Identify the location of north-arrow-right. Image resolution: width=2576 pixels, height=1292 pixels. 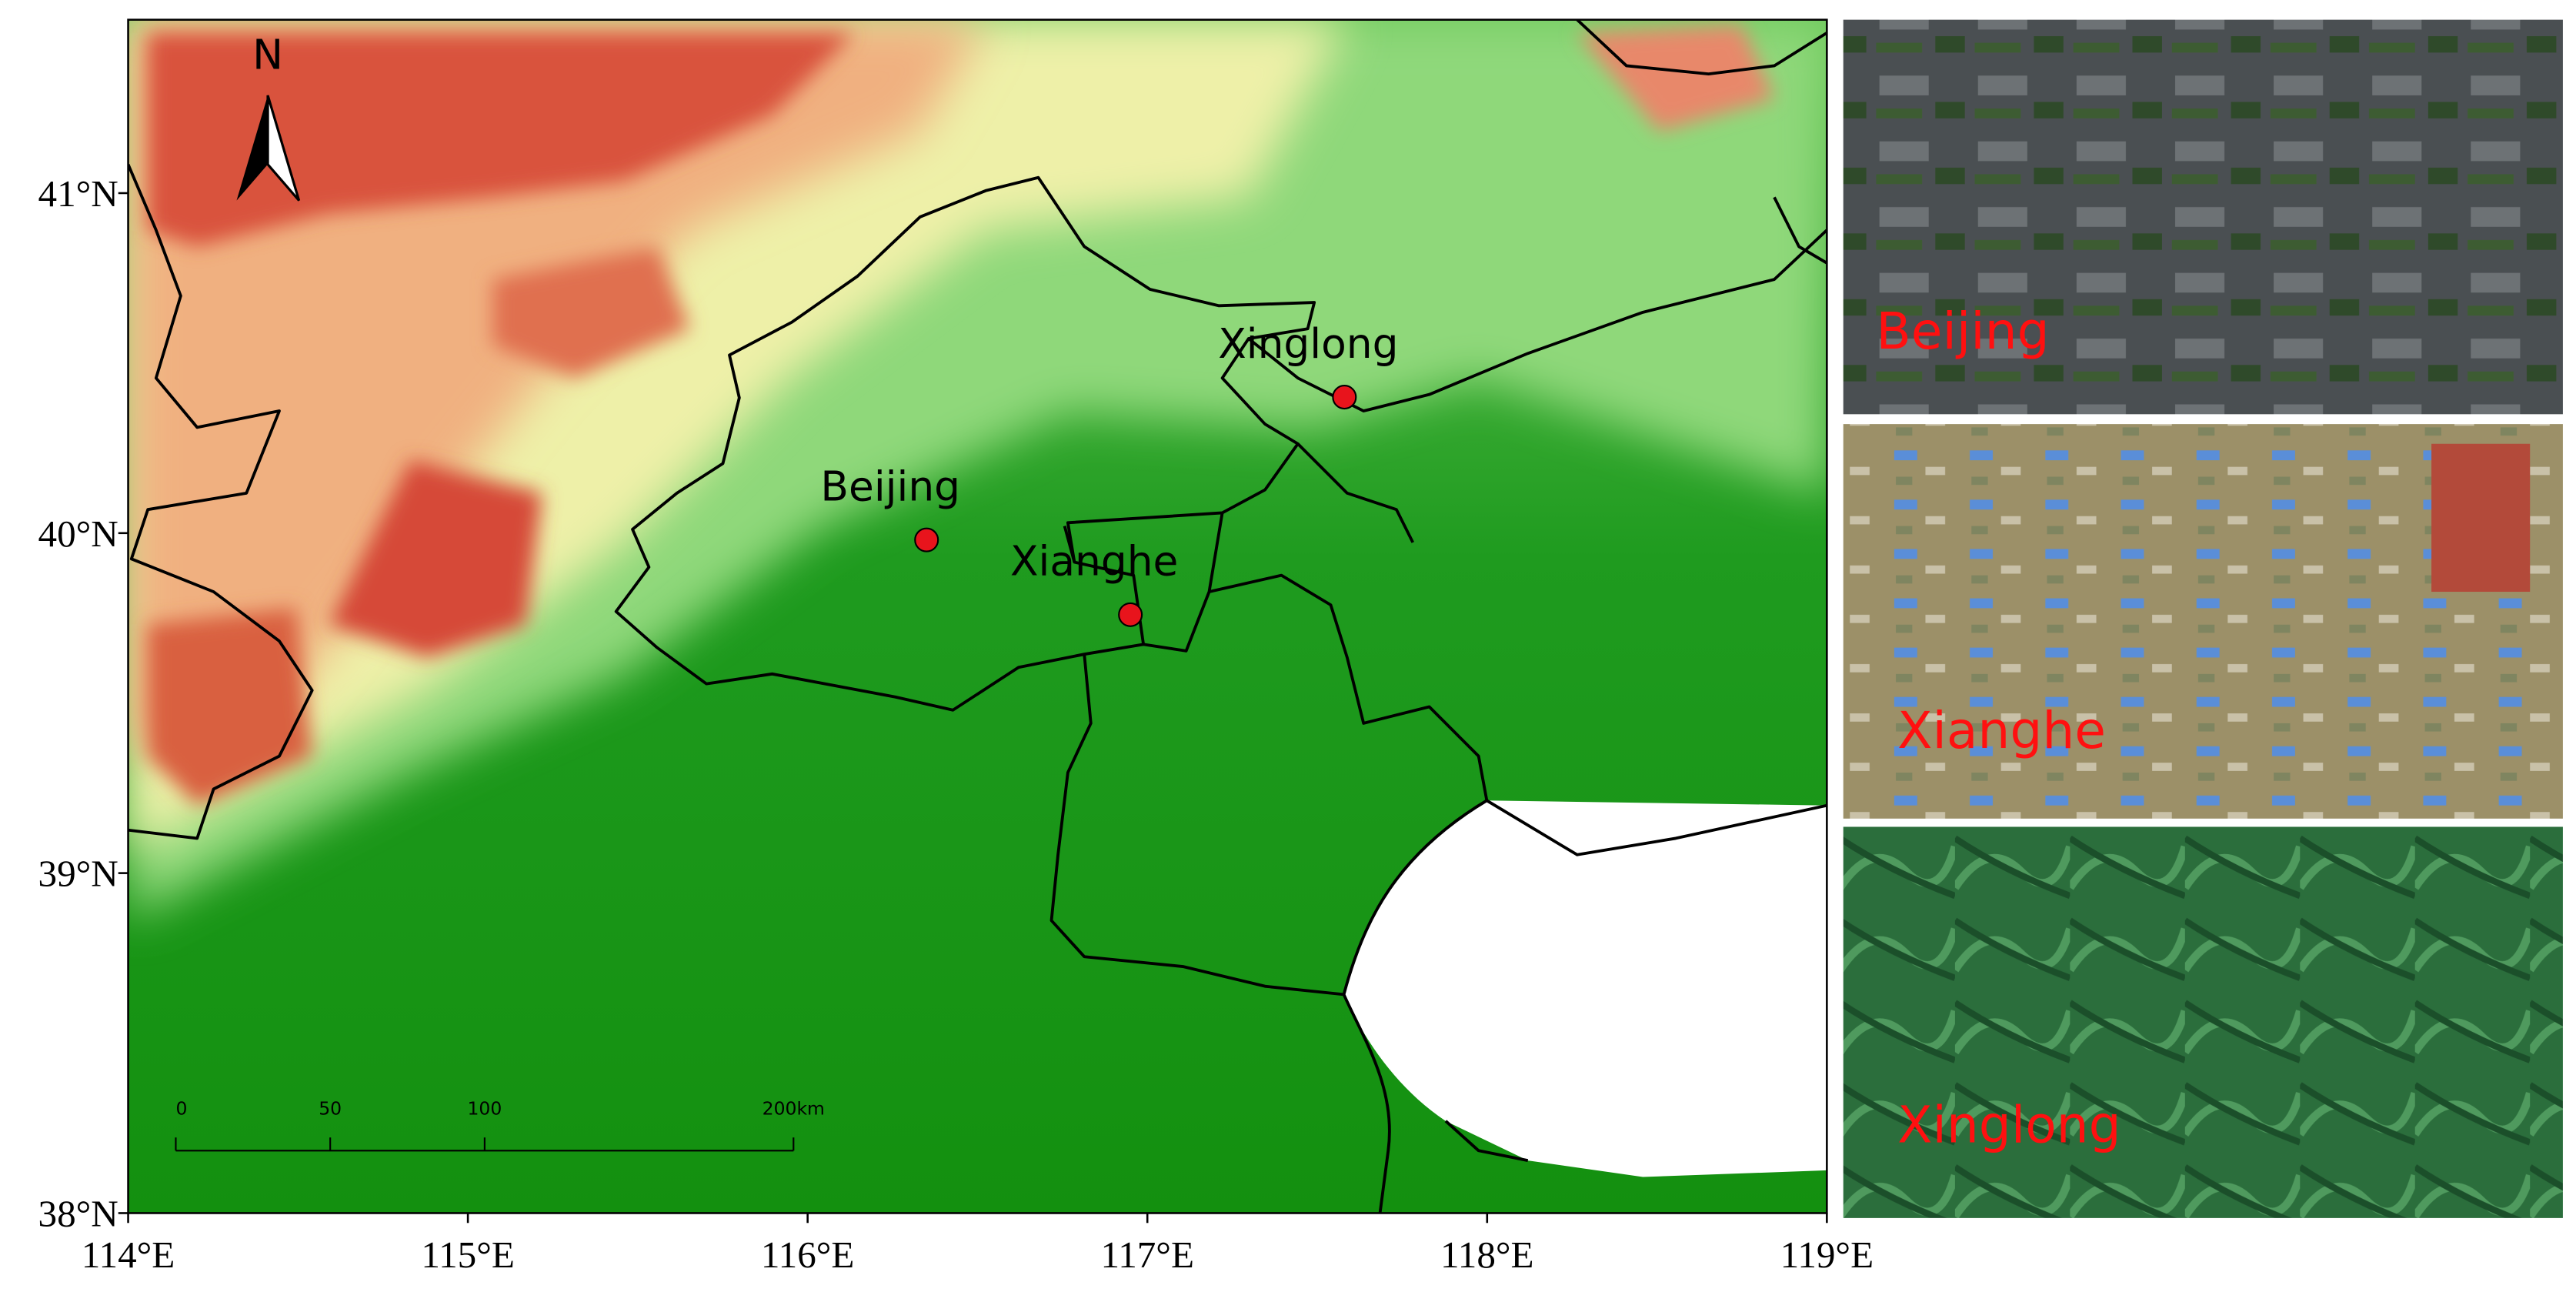
(284, 148).